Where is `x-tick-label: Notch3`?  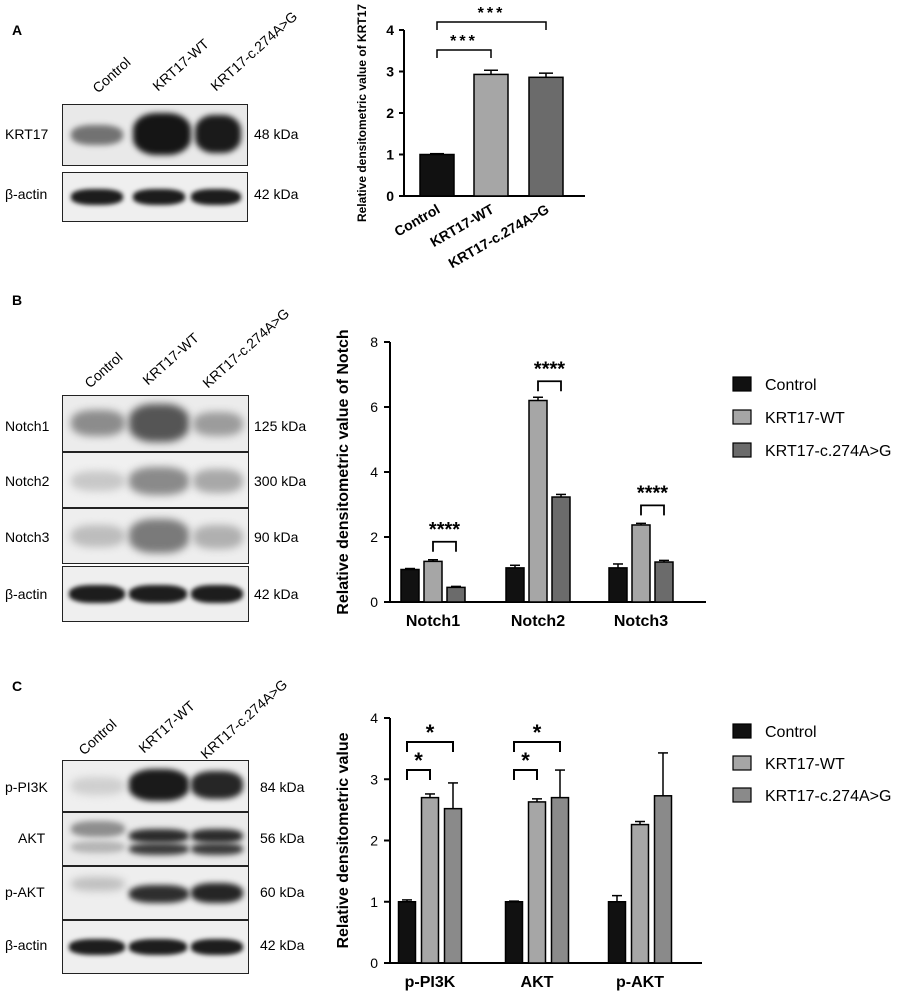
x-tick-label: Notch3 is located at coordinates (641, 621).